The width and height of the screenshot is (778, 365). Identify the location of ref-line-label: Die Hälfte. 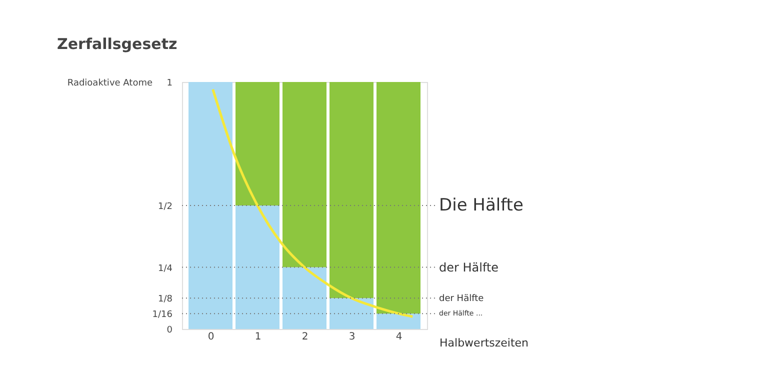
(481, 206).